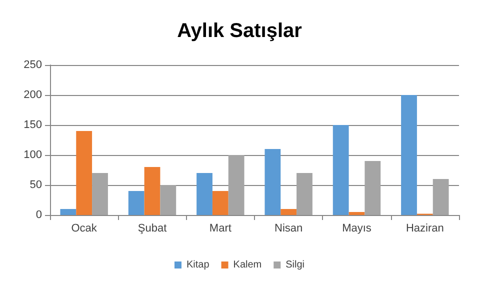  Describe the element at coordinates (152, 228) in the screenshot. I see `x-tick-label: Şubat` at that location.